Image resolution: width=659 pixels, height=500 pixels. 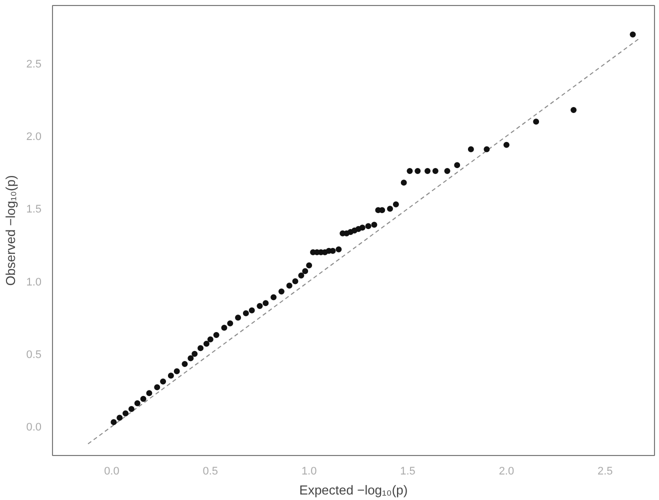 I want to click on y-tick-label: 1.5, so click(x=34, y=210).